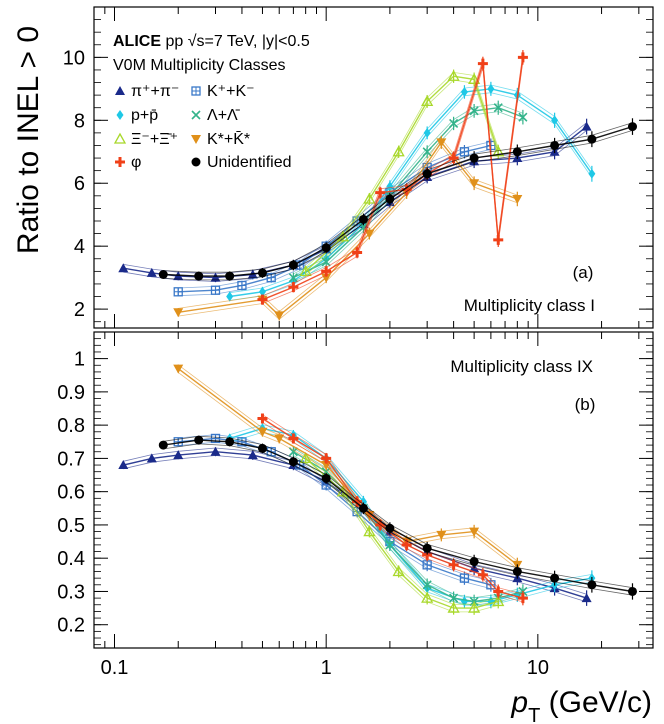  I want to click on legend-label: Unidentified, so click(249, 162).